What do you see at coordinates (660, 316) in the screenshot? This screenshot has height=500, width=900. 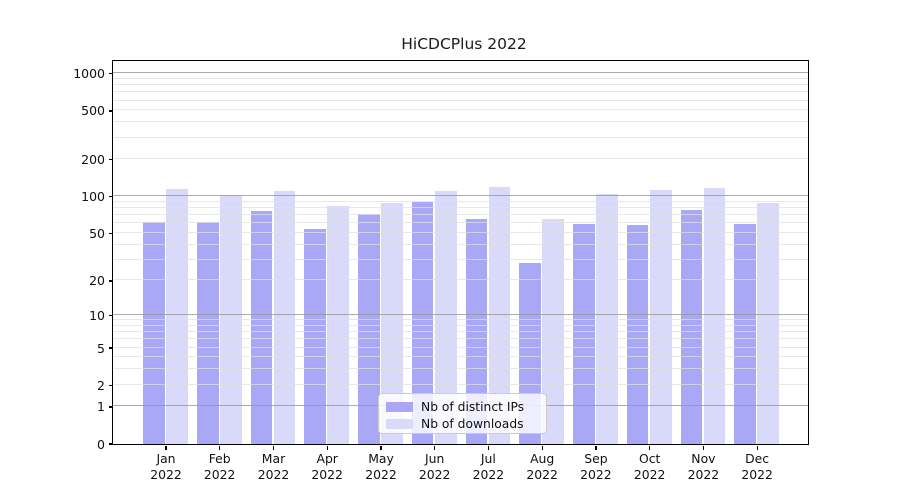 I see `bar-downloads-oct` at bounding box center [660, 316].